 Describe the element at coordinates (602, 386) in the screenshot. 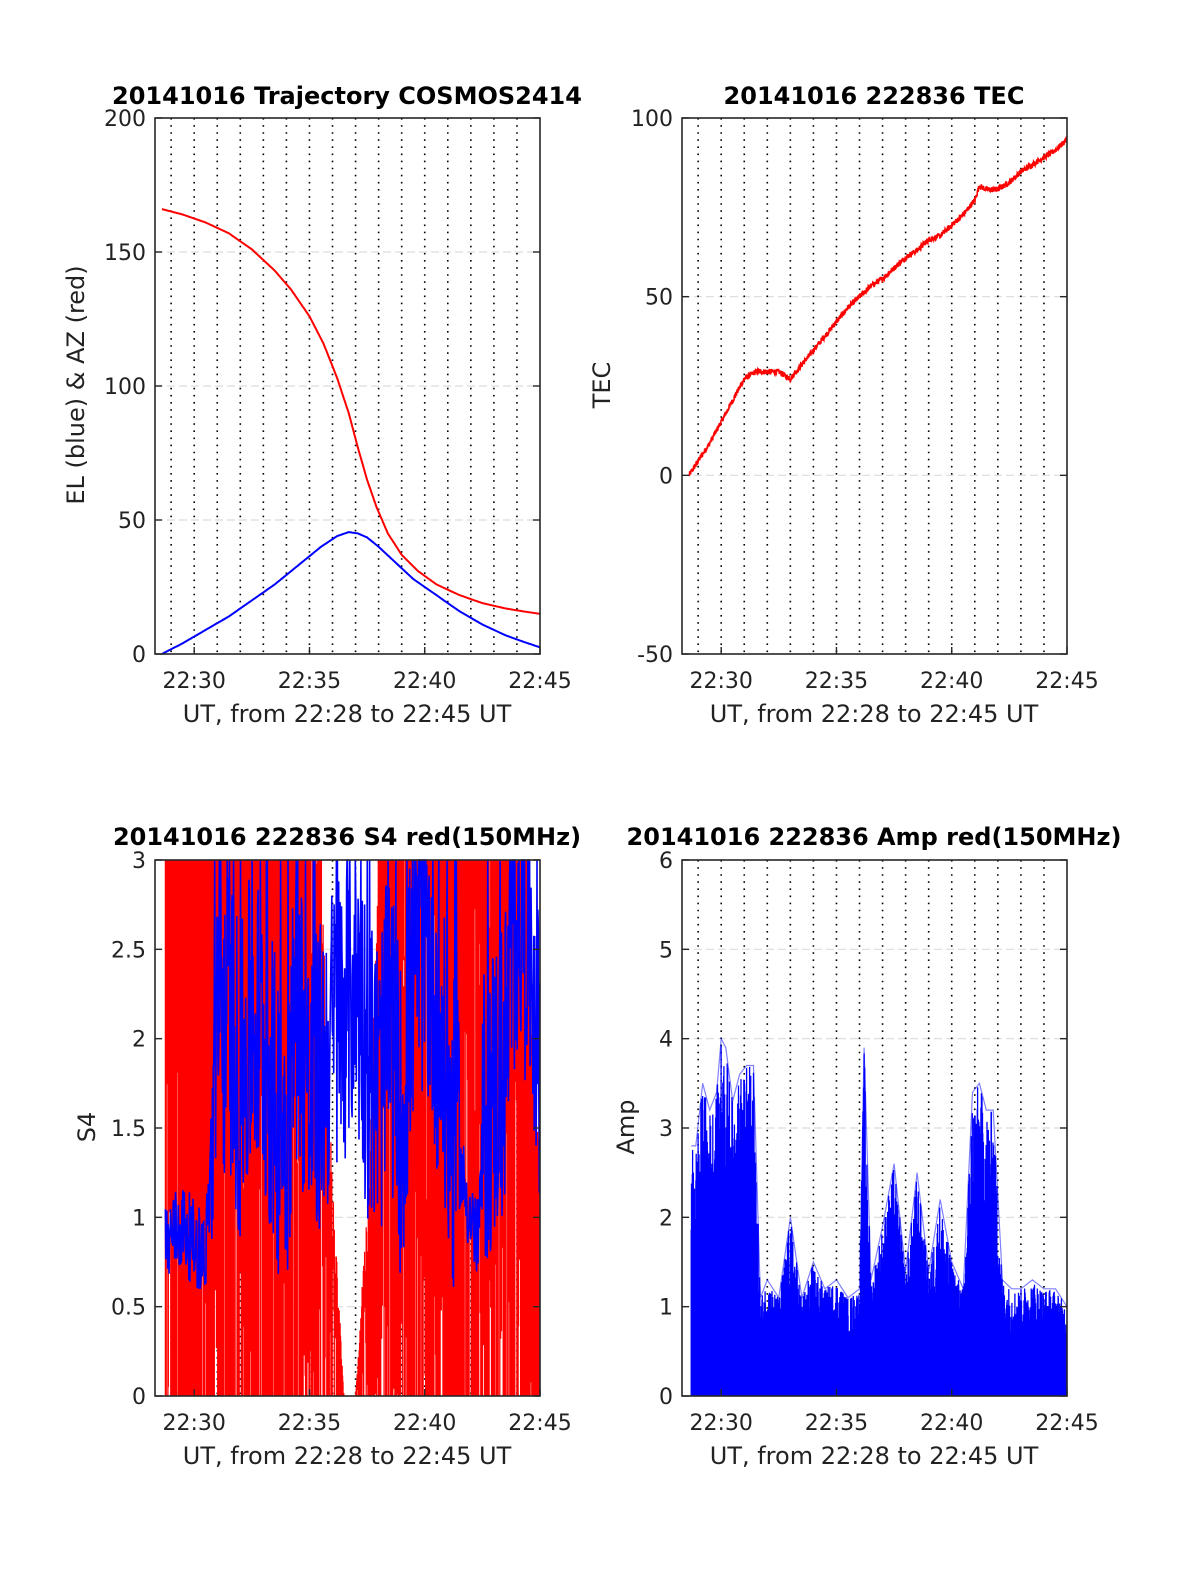

I see `y-axis-label: TEC` at that location.